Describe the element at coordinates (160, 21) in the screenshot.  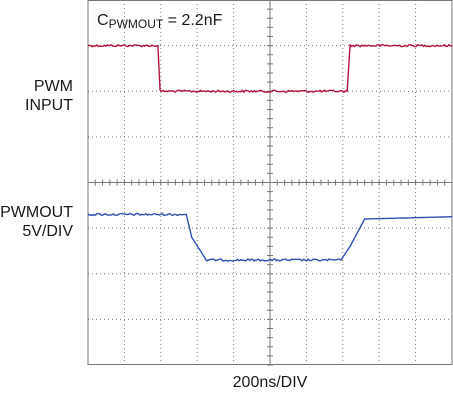
I see `capacitance-annotation: CPWMOUT = 2.2nF` at that location.